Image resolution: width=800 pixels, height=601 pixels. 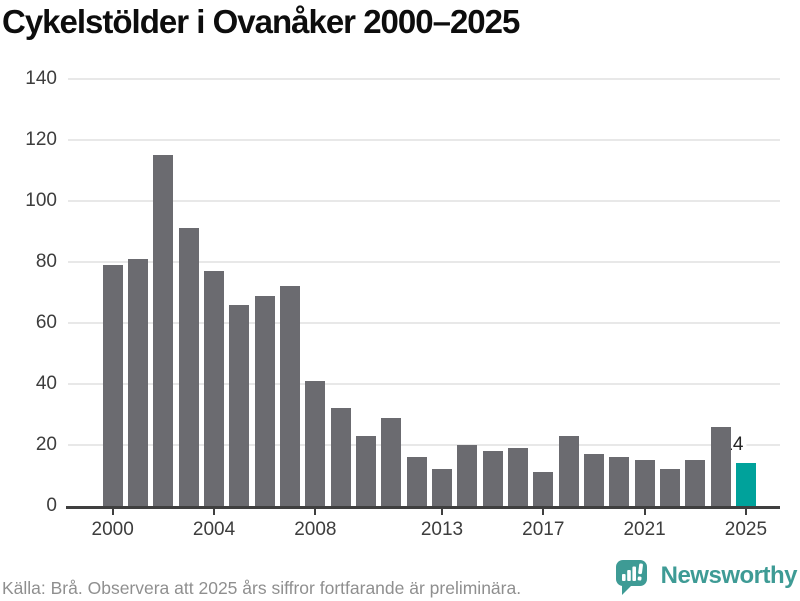 What do you see at coordinates (46, 261) in the screenshot?
I see `y-axis-label-80: 80` at bounding box center [46, 261].